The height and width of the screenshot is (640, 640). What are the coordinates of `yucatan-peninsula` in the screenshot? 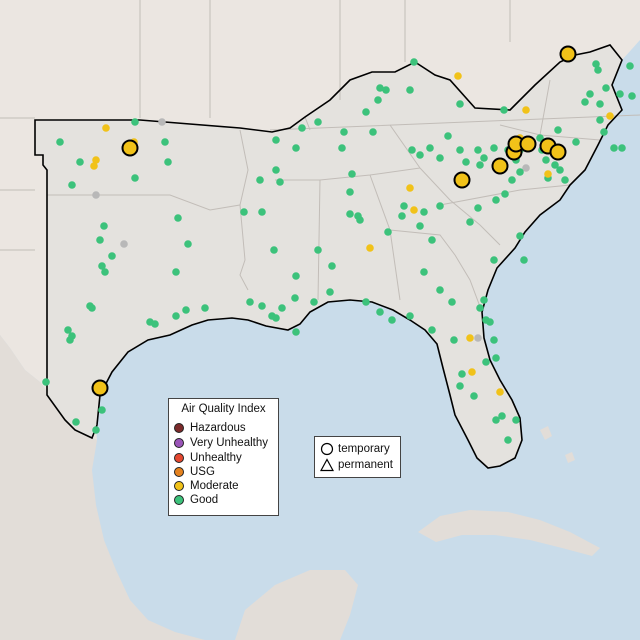 It's located at (296, 605).